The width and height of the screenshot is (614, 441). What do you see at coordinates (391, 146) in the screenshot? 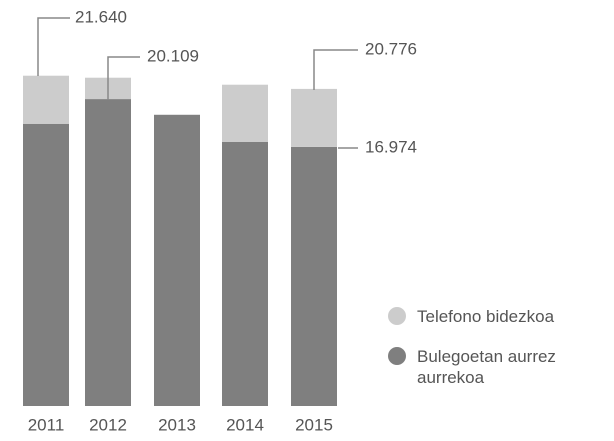
I see `annotation: 16.974` at bounding box center [391, 146].